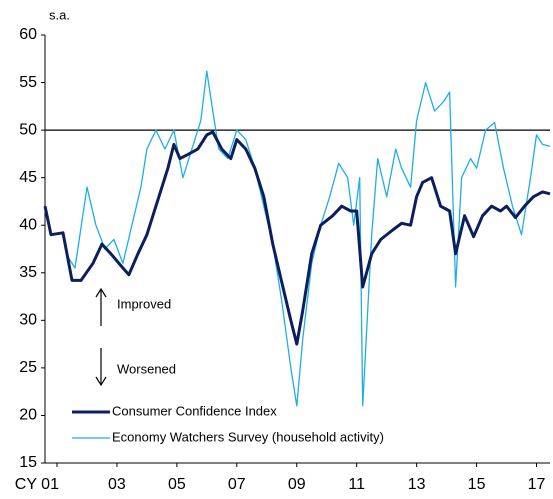 Image resolution: width=553 pixels, height=499 pixels. I want to click on arrow-up-head, so click(101, 292).